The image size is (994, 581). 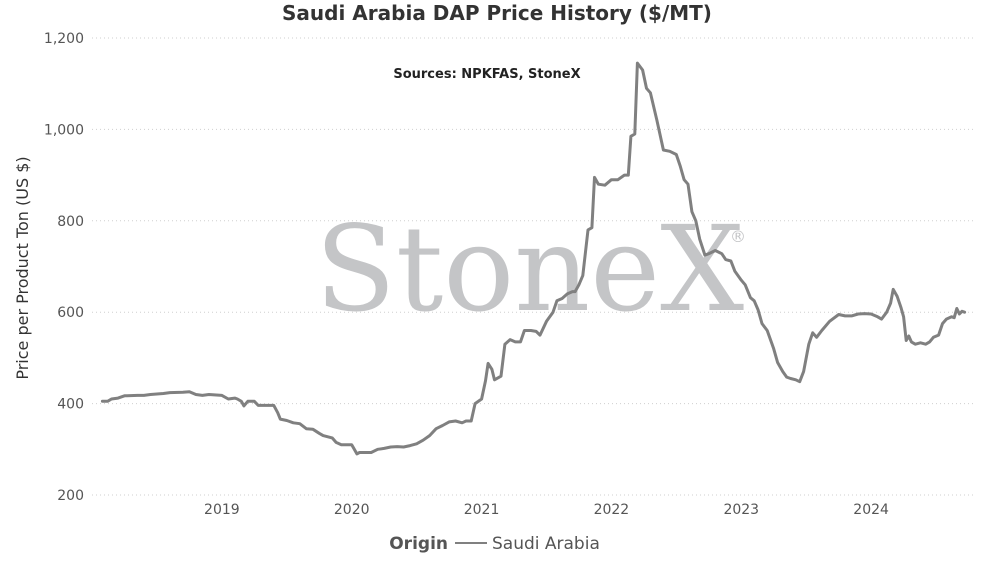 I want to click on x-tick-label: 2023, so click(x=741, y=510).